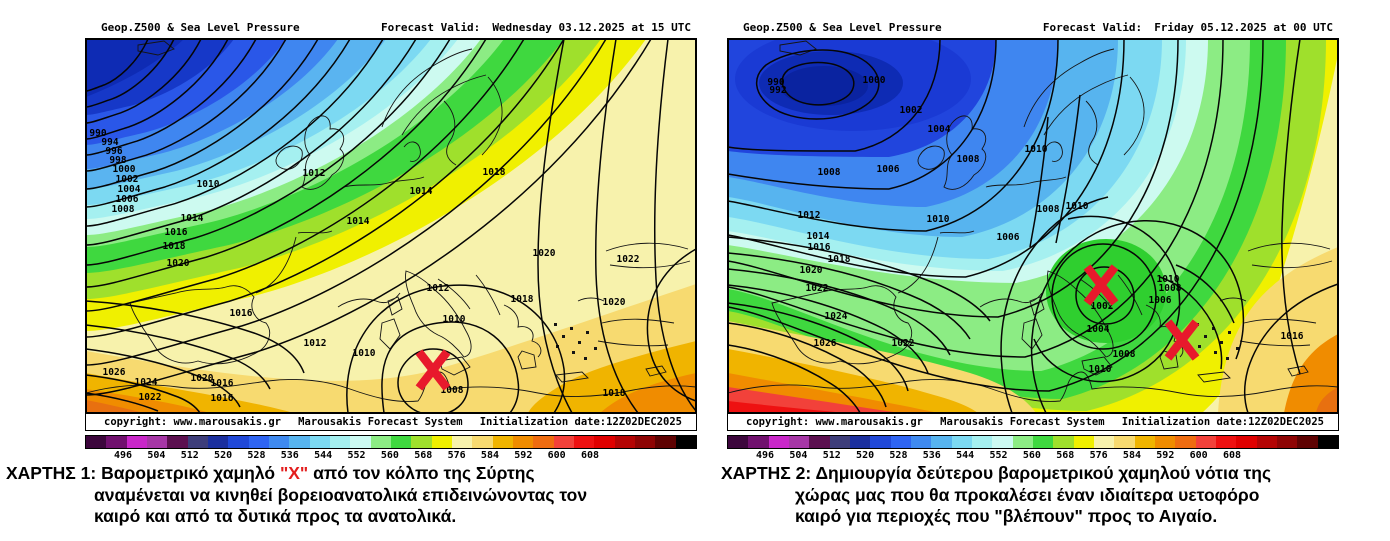 This screenshot has height=541, width=1390. What do you see at coordinates (1098, 455) in the screenshot?
I see `colorbar-tick-label: 576` at bounding box center [1098, 455].